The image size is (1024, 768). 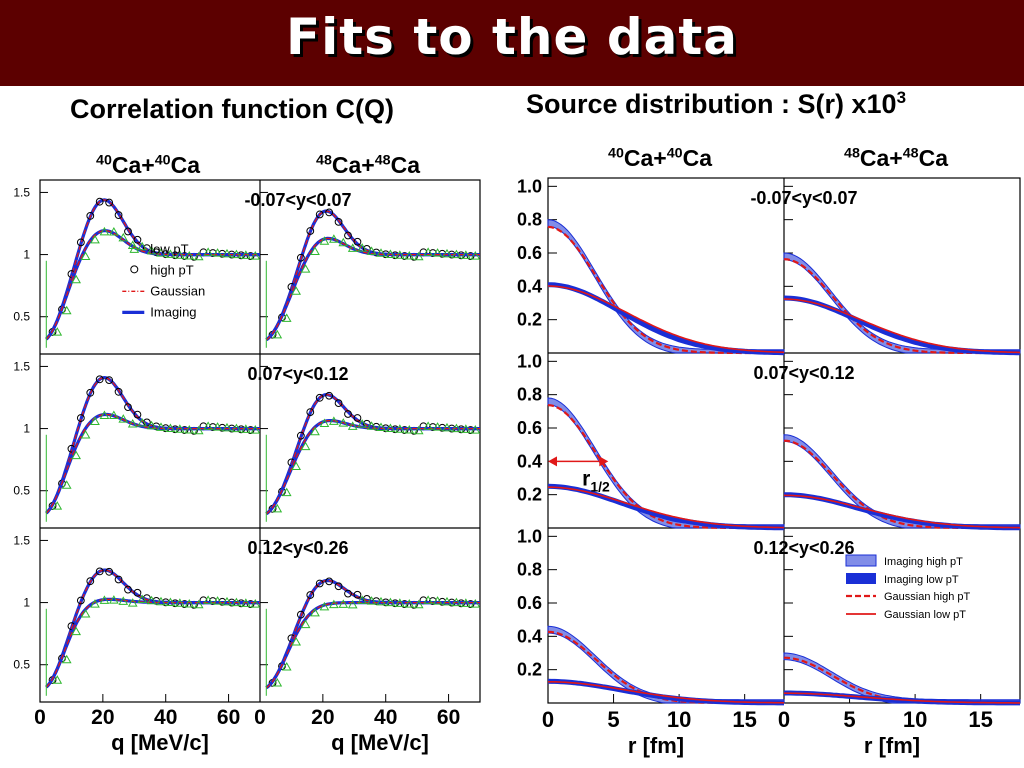 What do you see at coordinates (21, 192) in the screenshot?
I see `y-tick-label: 1.5` at bounding box center [21, 192].